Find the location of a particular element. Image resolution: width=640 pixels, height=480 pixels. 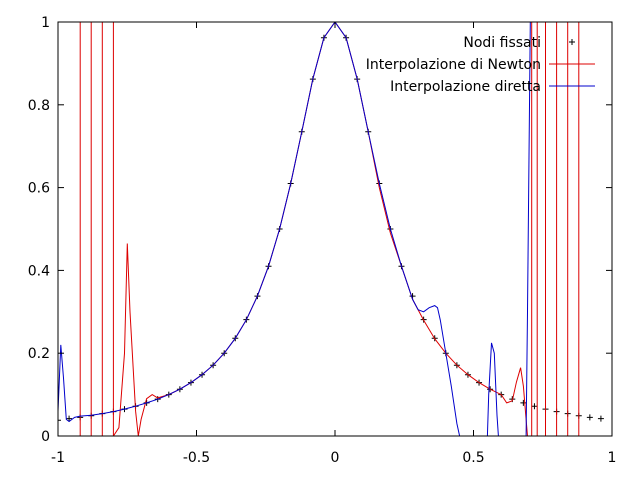

legend-label: Nodi fissati is located at coordinates (502, 43).